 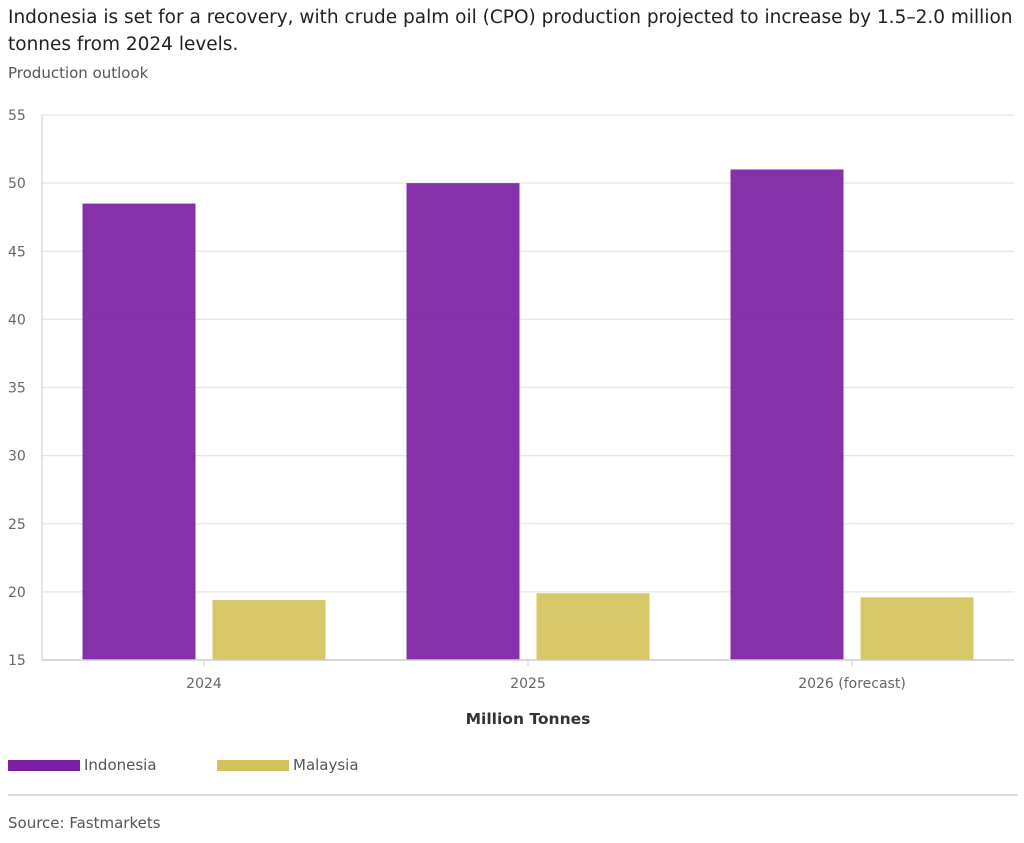 What do you see at coordinates (852, 684) in the screenshot?
I see `x-tick-label: 2026 (forecast)` at bounding box center [852, 684].